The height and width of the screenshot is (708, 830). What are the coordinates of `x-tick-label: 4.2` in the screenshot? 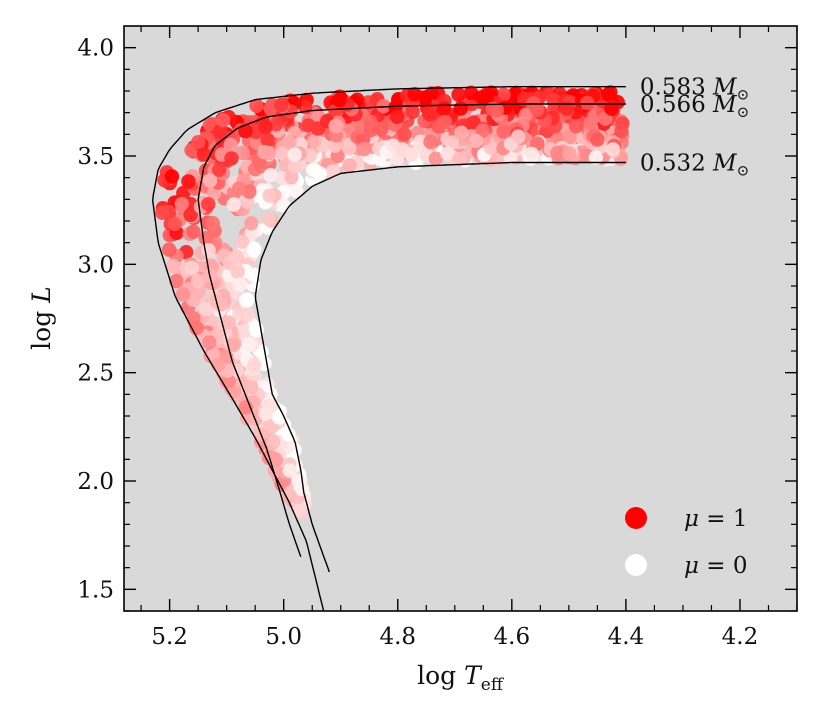 It's located at (740, 637).